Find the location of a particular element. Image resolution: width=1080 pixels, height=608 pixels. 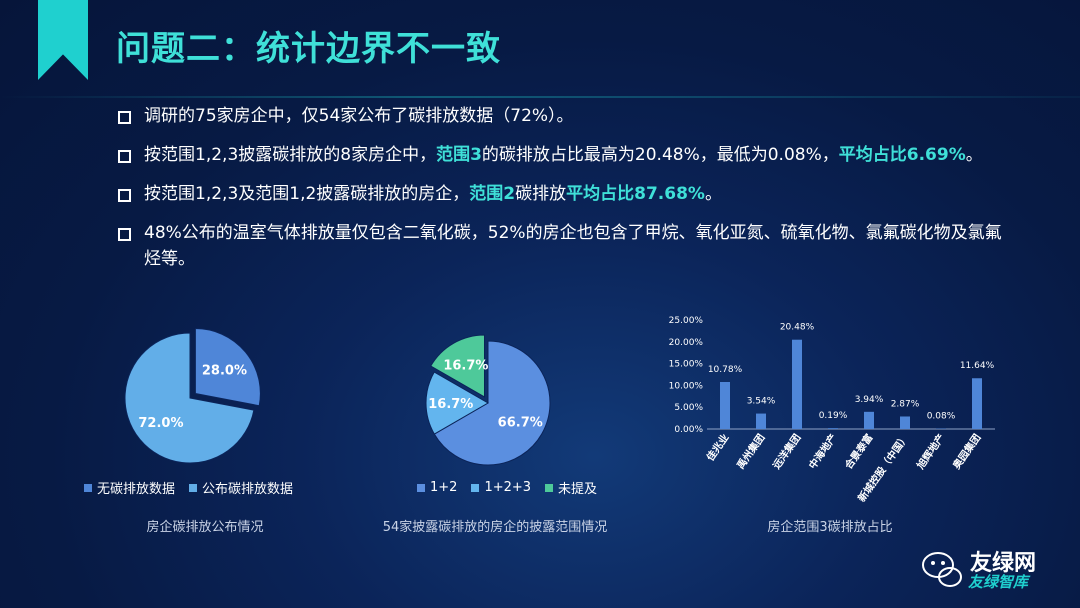

highlight-text: 平均占比87.68% is located at coordinates (635, 194).